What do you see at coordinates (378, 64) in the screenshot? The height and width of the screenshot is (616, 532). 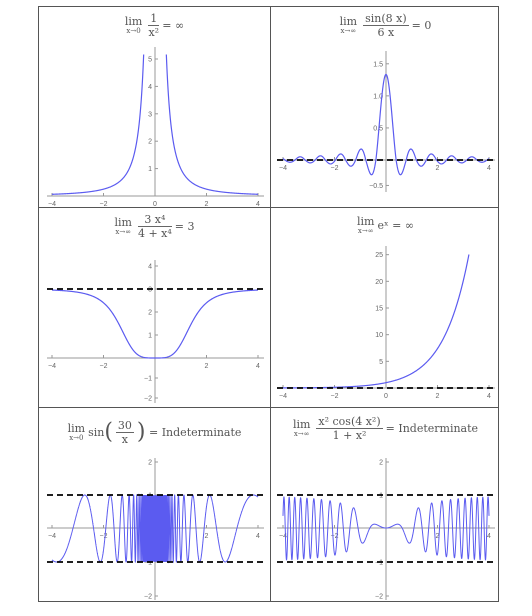 I see `y-tick-label: 1.5` at bounding box center [378, 64].